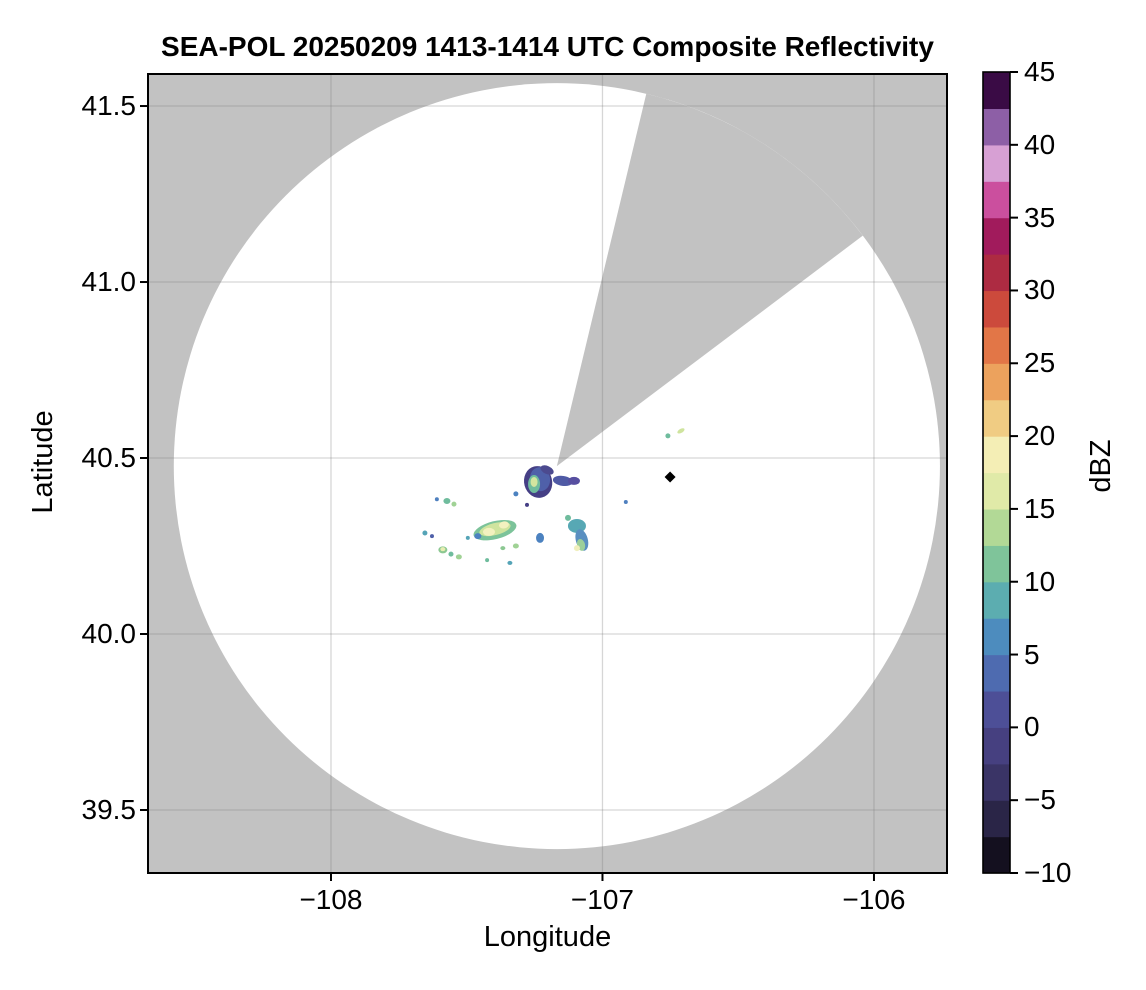 The width and height of the screenshot is (1146, 990). What do you see at coordinates (109, 106) in the screenshot?
I see `y-tick-label: 41.5` at bounding box center [109, 106].